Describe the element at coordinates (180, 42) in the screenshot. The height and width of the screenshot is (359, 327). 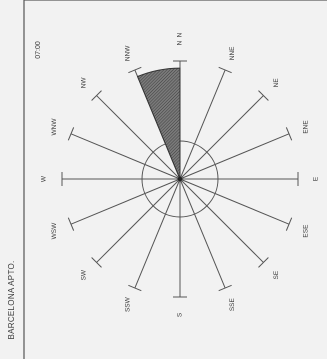
I see `direction-label-n: N` at that location.